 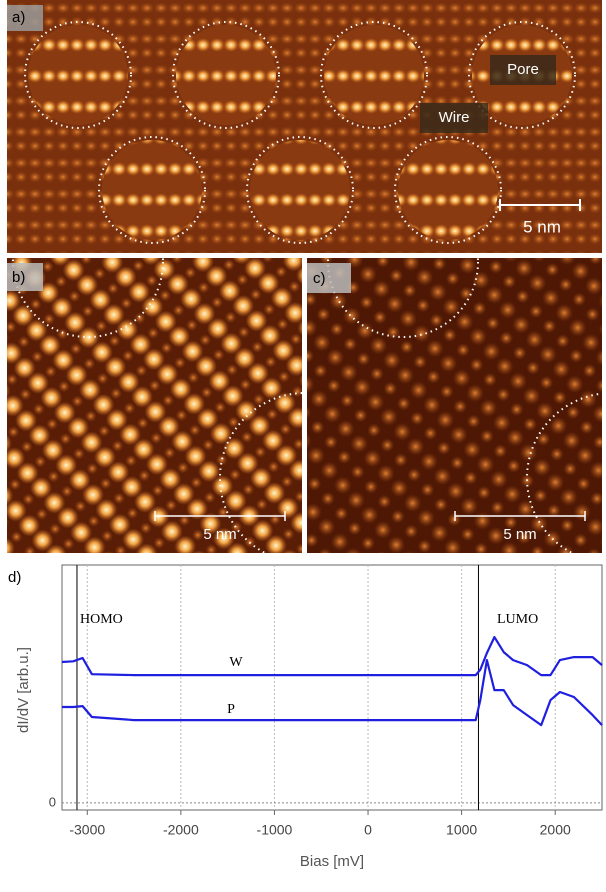 What do you see at coordinates (368, 830) in the screenshot?
I see `x-tick-label: 0` at bounding box center [368, 830].